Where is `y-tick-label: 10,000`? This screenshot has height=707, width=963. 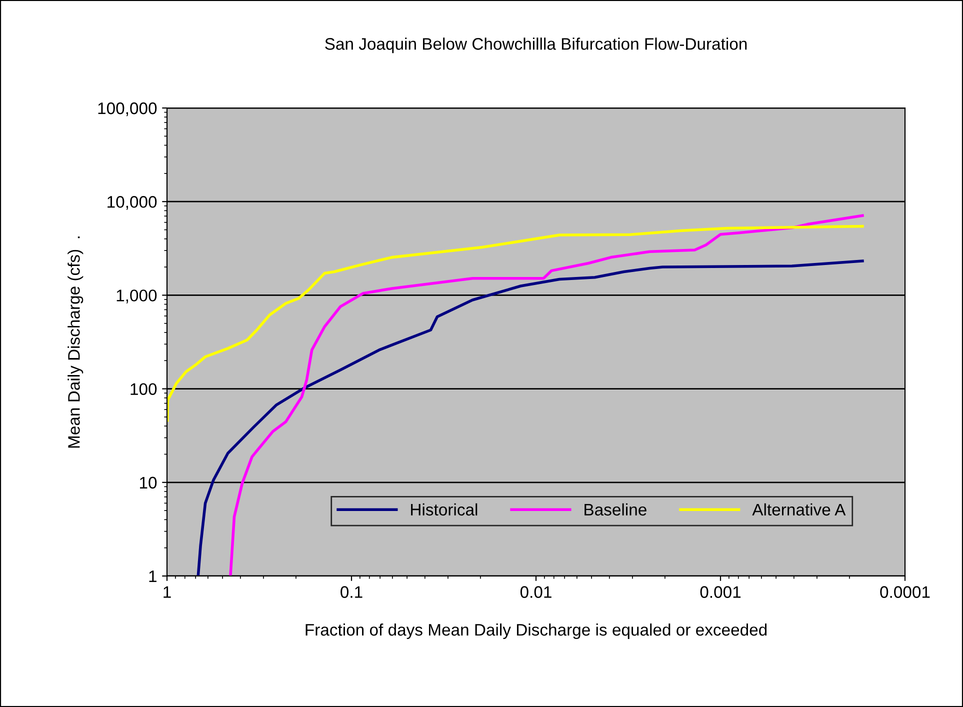
y-tick-label: 10,000 is located at coordinates (132, 203).